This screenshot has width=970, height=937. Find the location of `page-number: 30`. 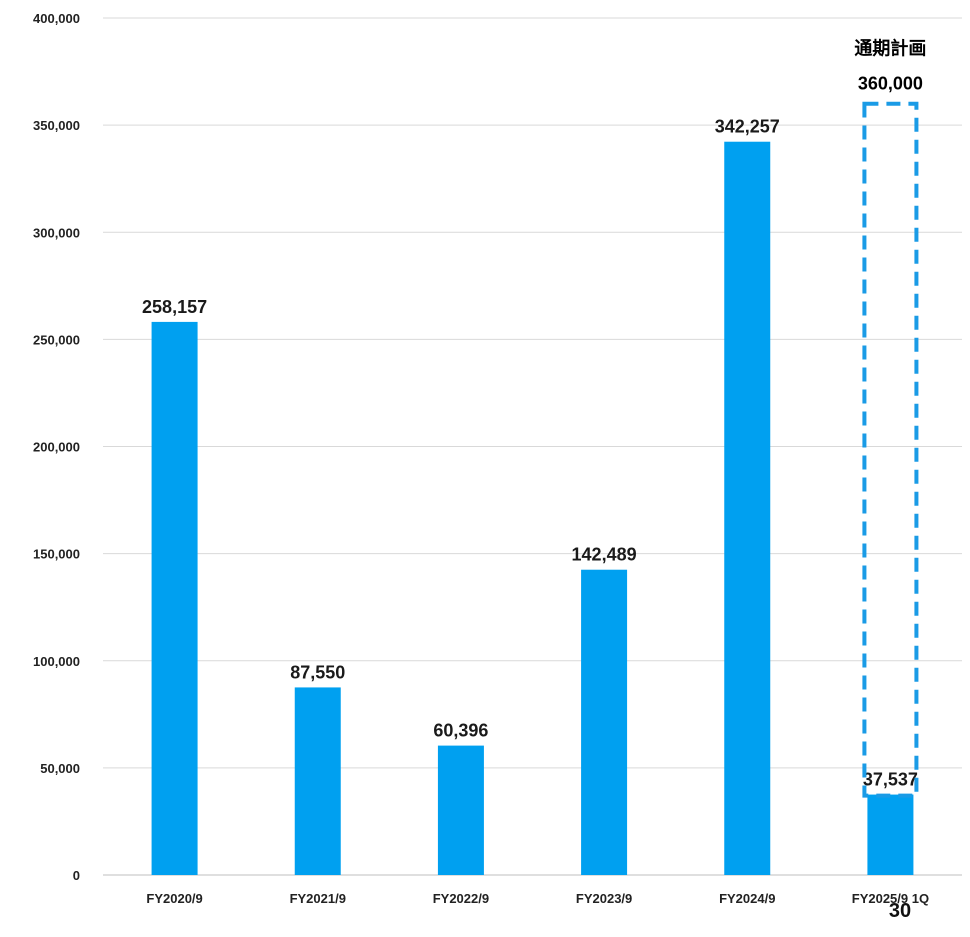

page-number: 30 is located at coordinates (900, 911).